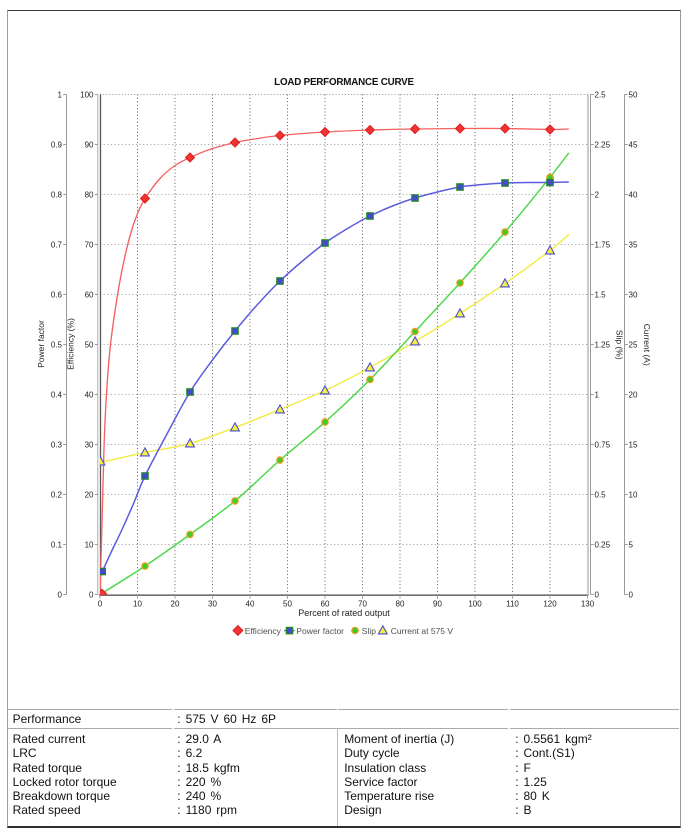  What do you see at coordinates (57, 444) in the screenshot?
I see `svg-text: 0.3` at bounding box center [57, 444].